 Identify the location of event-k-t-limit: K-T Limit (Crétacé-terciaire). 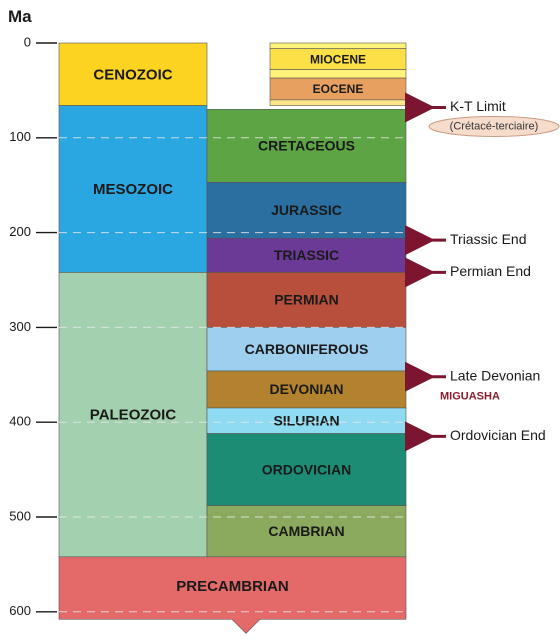
(482, 114).